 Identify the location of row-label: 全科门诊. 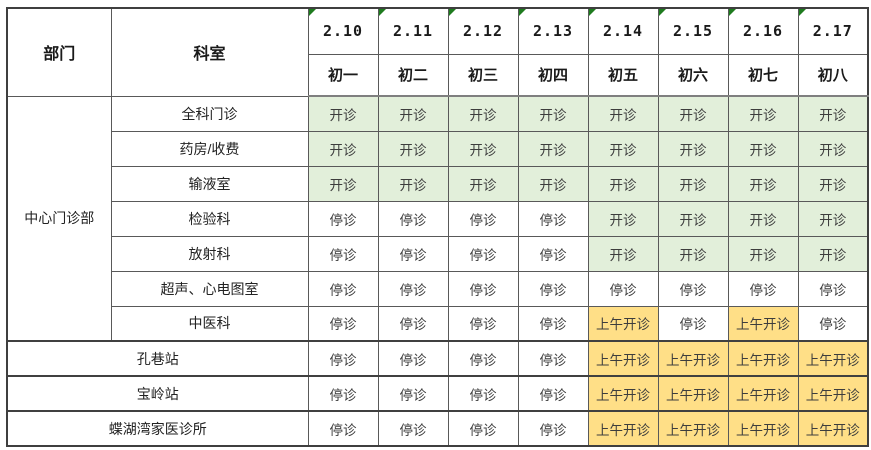
(209, 113).